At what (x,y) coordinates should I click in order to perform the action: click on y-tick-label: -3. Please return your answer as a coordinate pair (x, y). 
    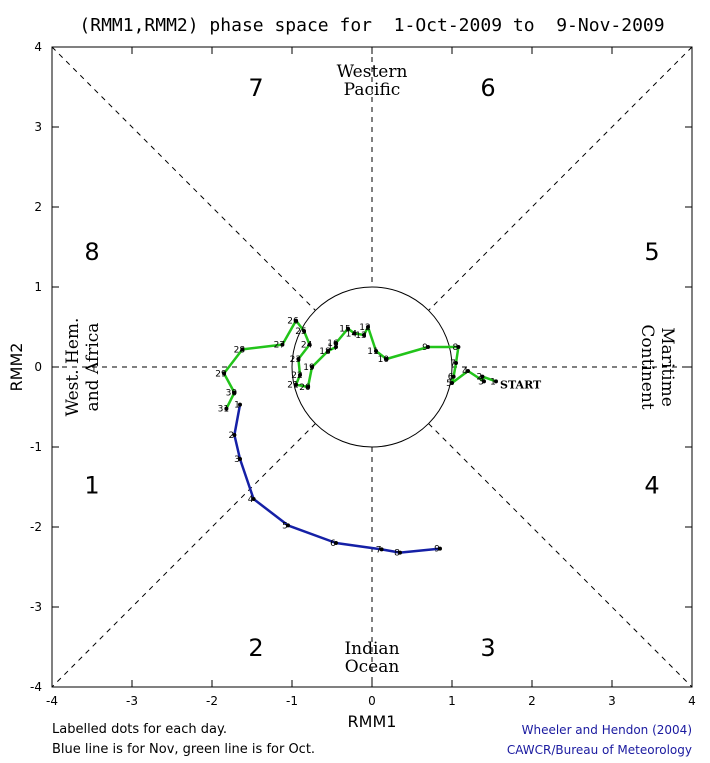
    Looking at the image, I should click on (36, 607).